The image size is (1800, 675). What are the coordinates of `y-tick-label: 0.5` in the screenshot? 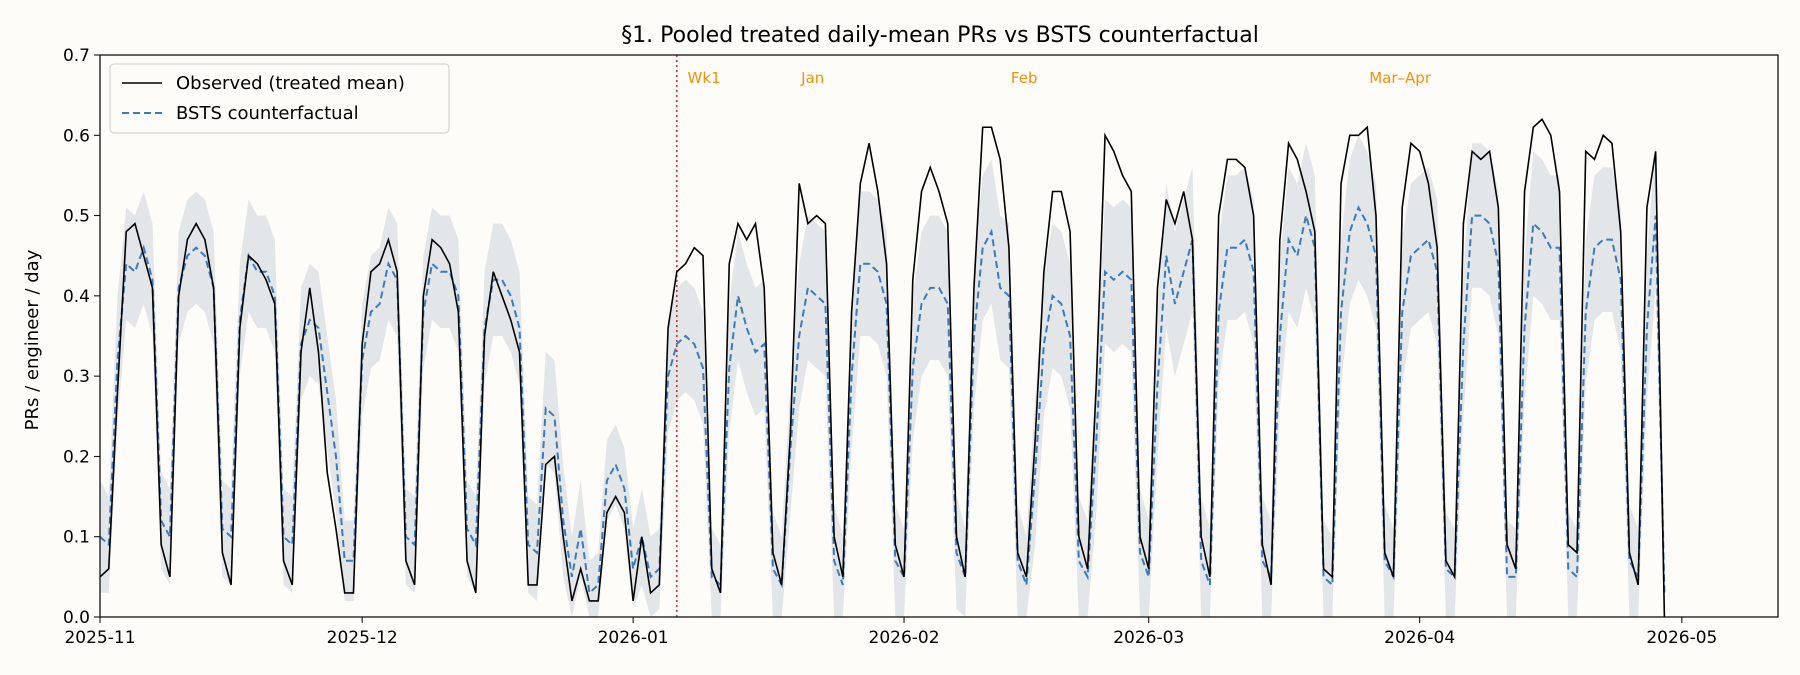 It's located at (76, 217).